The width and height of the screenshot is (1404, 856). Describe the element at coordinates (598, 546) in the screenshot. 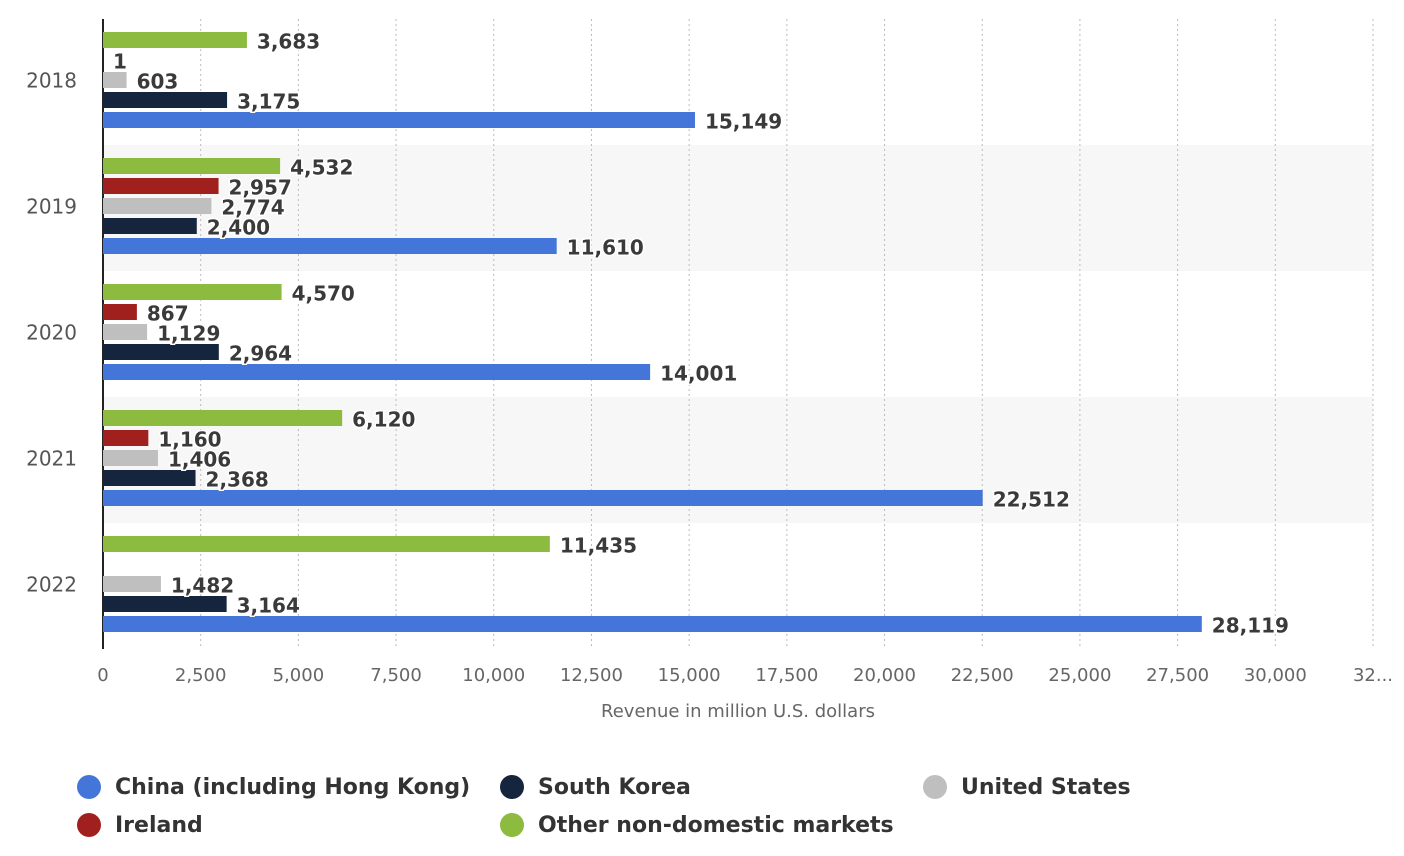

I see `value-label: 11,435` at that location.